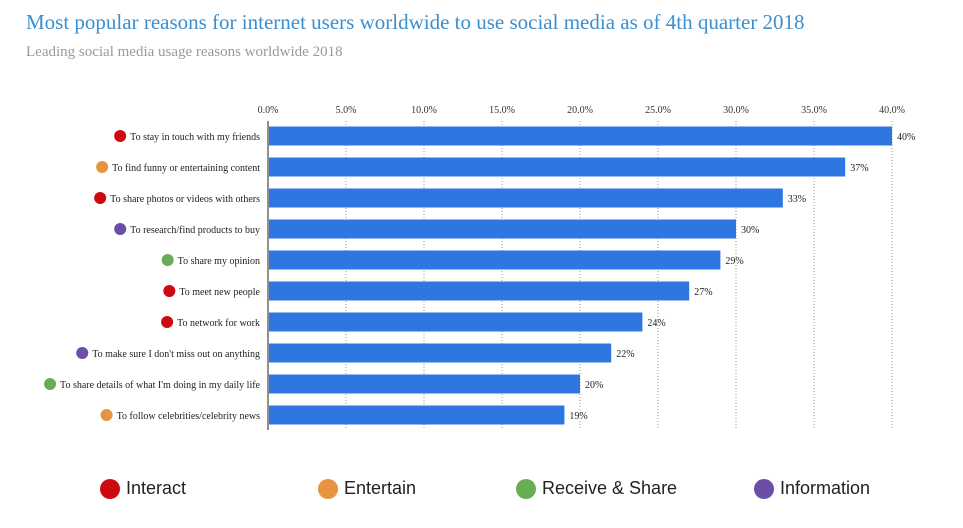 This screenshot has height=528, width=963. What do you see at coordinates (610, 488) in the screenshot?
I see `legend-label: Receive & Share` at bounding box center [610, 488].